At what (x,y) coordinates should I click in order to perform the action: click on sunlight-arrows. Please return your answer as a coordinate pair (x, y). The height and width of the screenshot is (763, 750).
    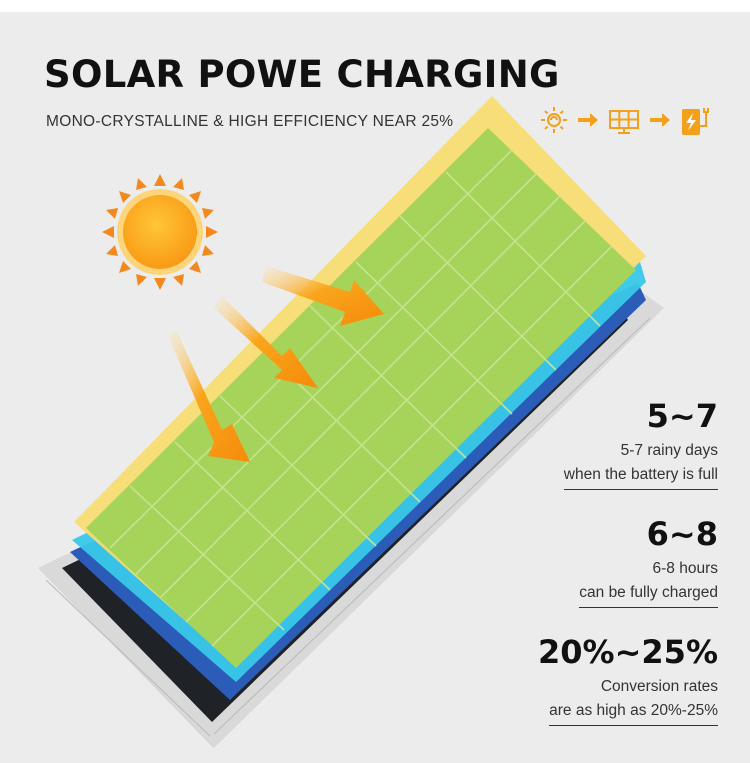
    Looking at the image, I should click on (276, 364).